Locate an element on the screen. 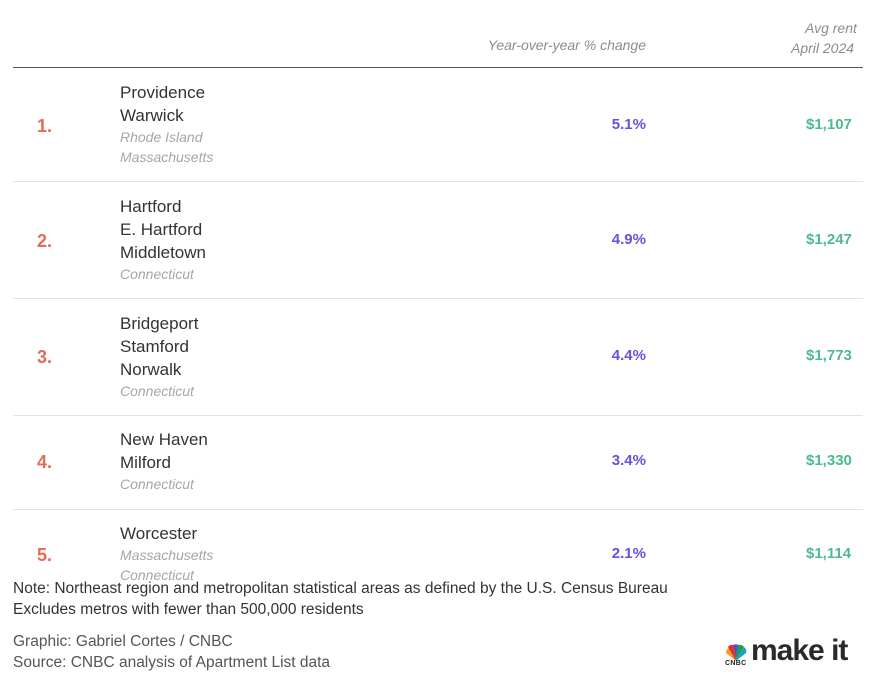 The image size is (892, 684). metro-names: New Haven Milford Connecticut is located at coordinates (164, 461).